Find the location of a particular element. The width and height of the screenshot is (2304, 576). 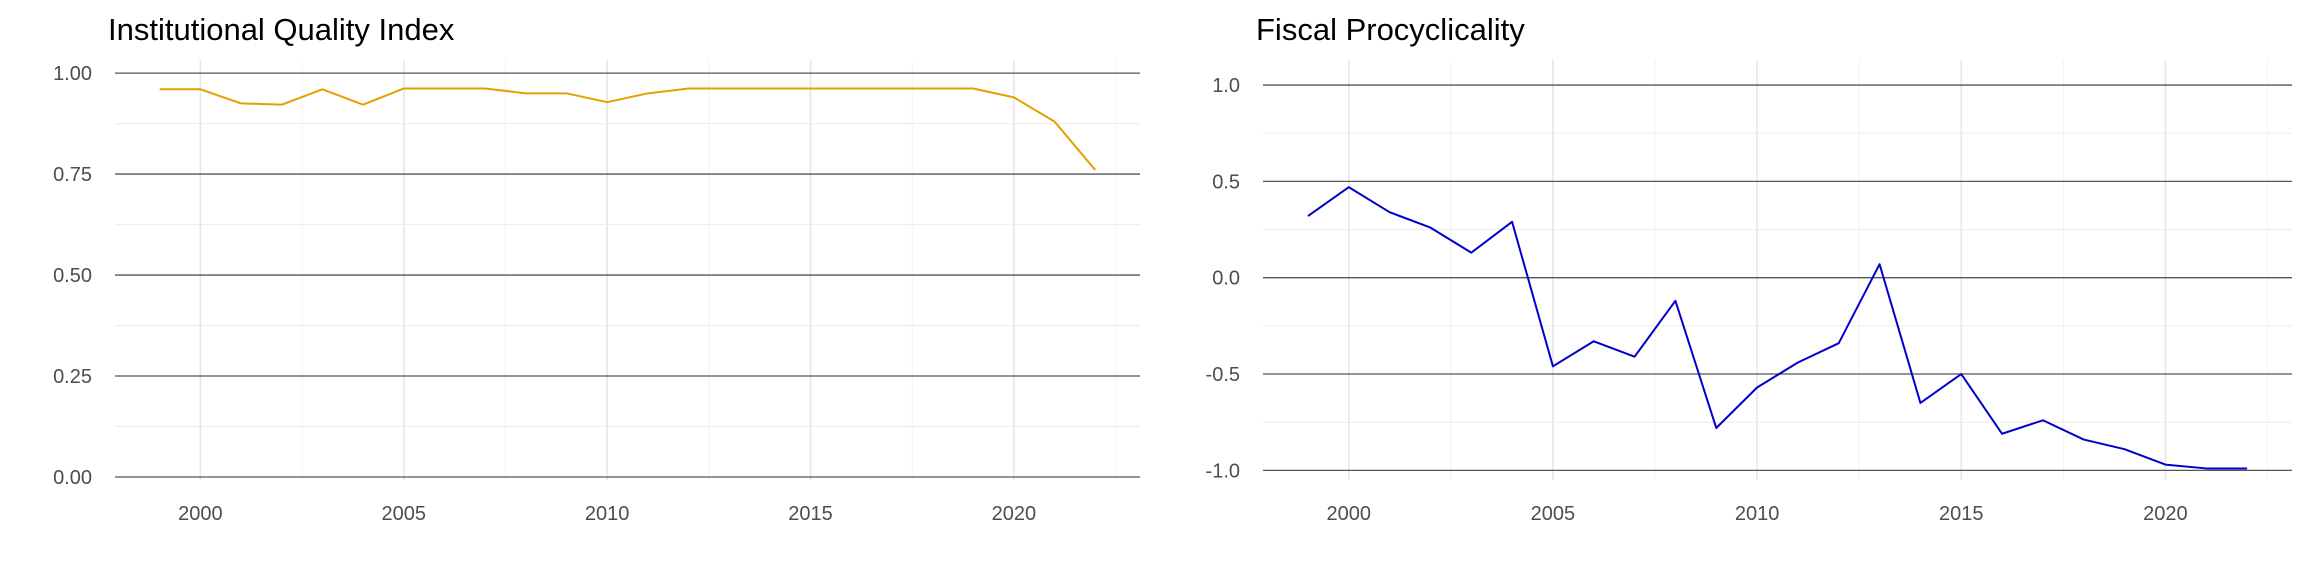

y-tick-label: 0.50 is located at coordinates (72, 276).